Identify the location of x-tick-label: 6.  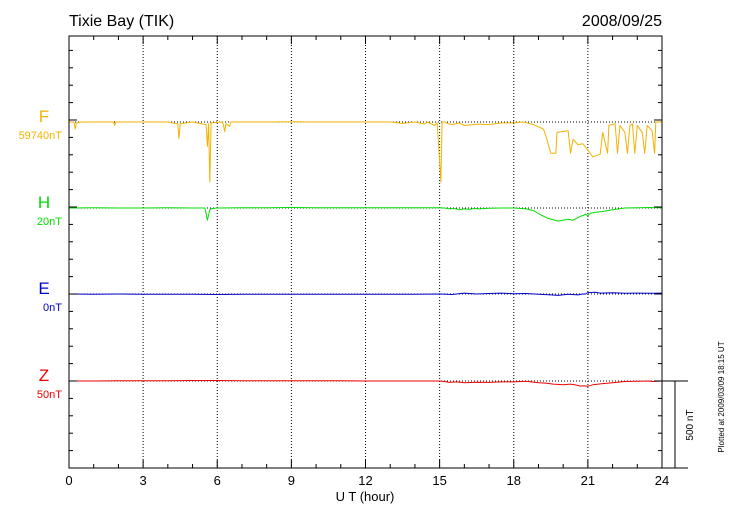
(217, 480).